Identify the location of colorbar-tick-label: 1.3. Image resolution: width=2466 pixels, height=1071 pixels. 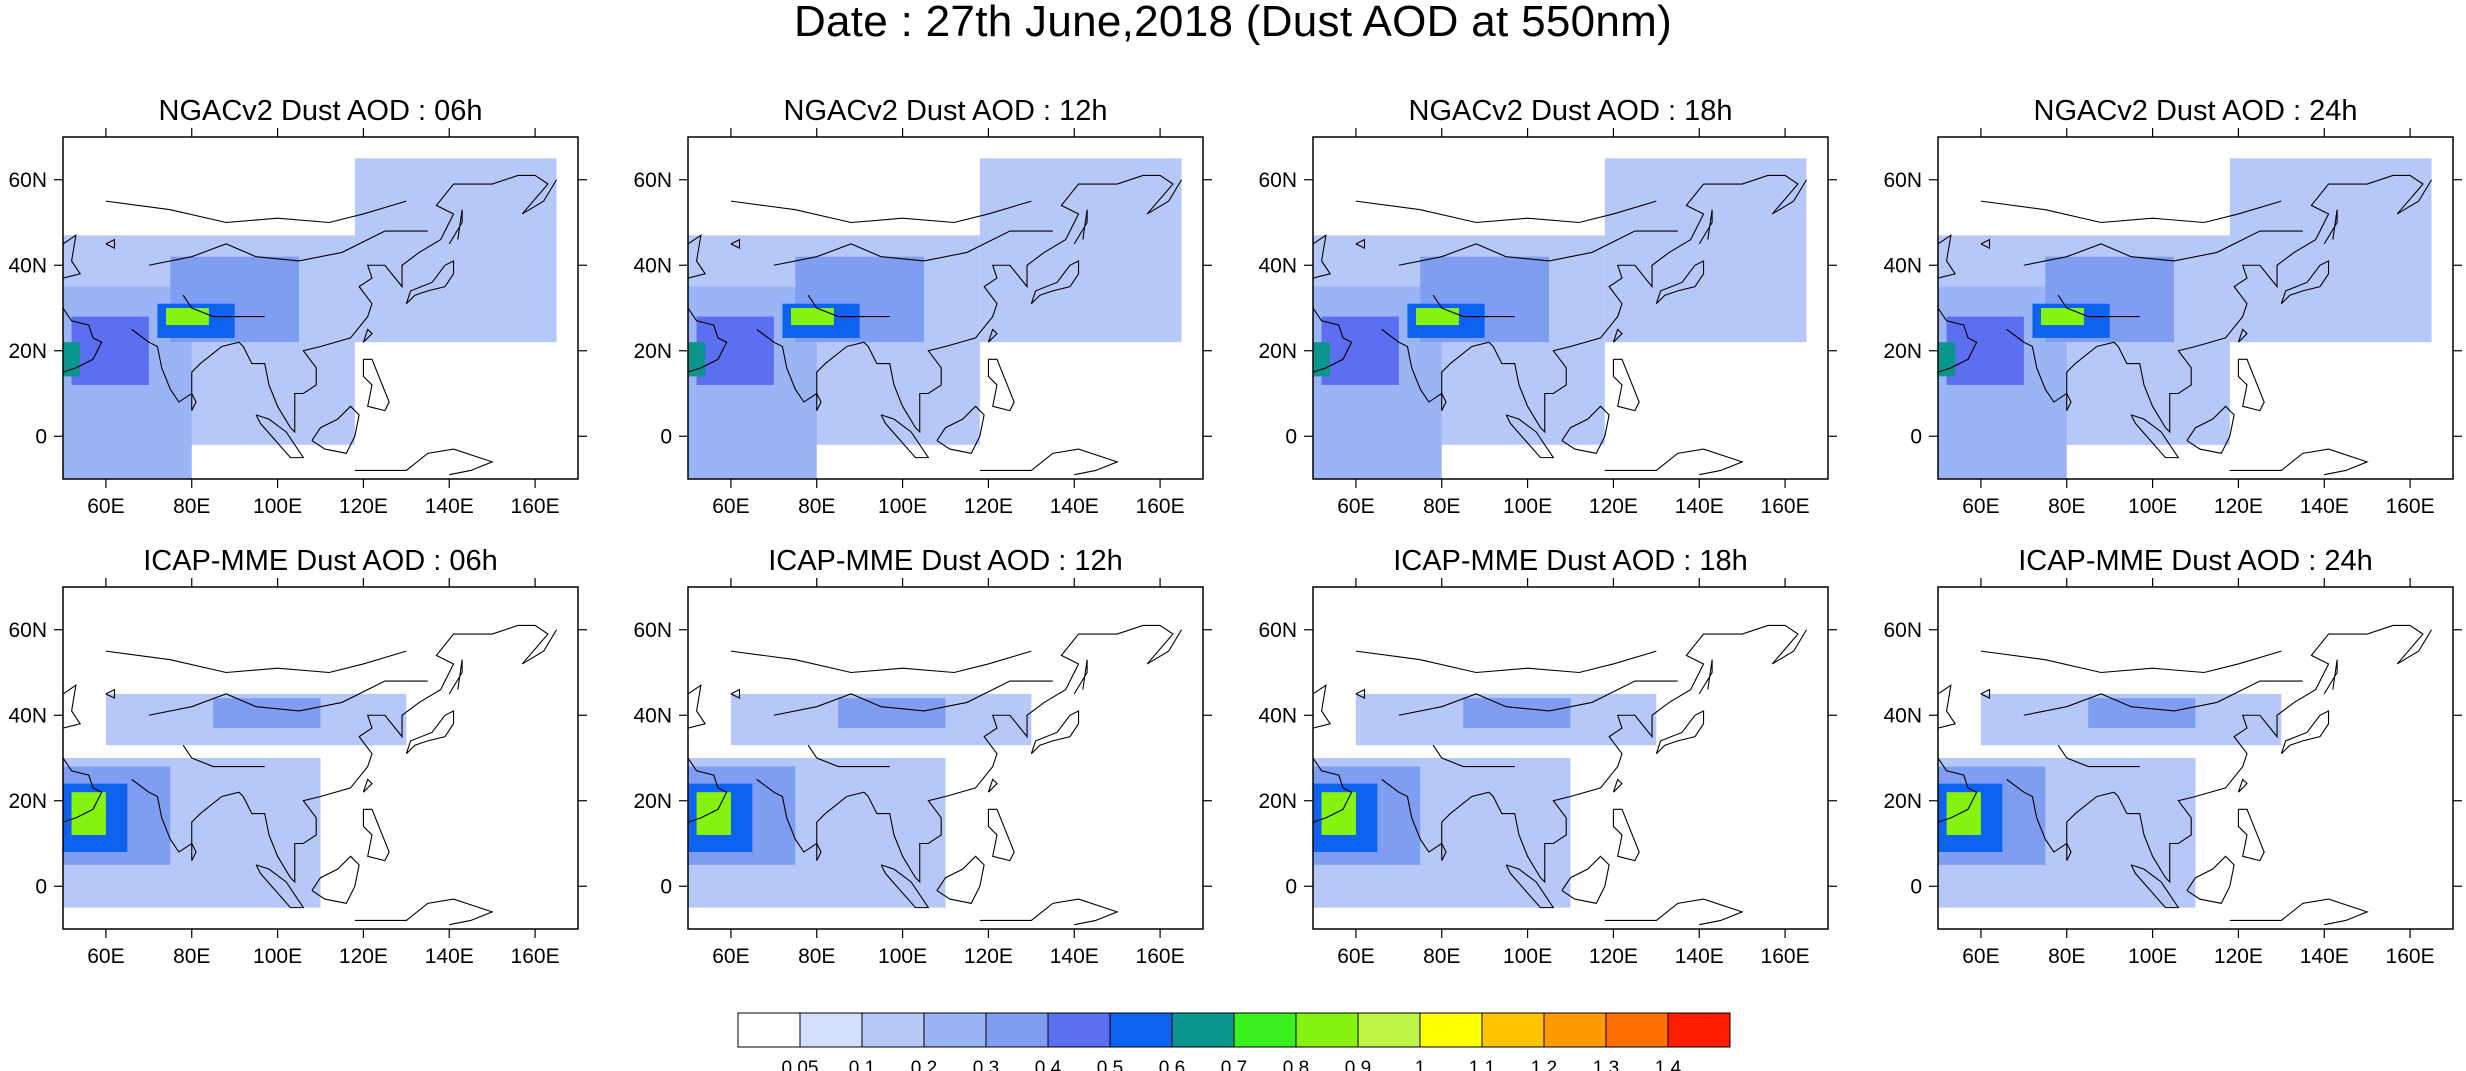
(1606, 1064).